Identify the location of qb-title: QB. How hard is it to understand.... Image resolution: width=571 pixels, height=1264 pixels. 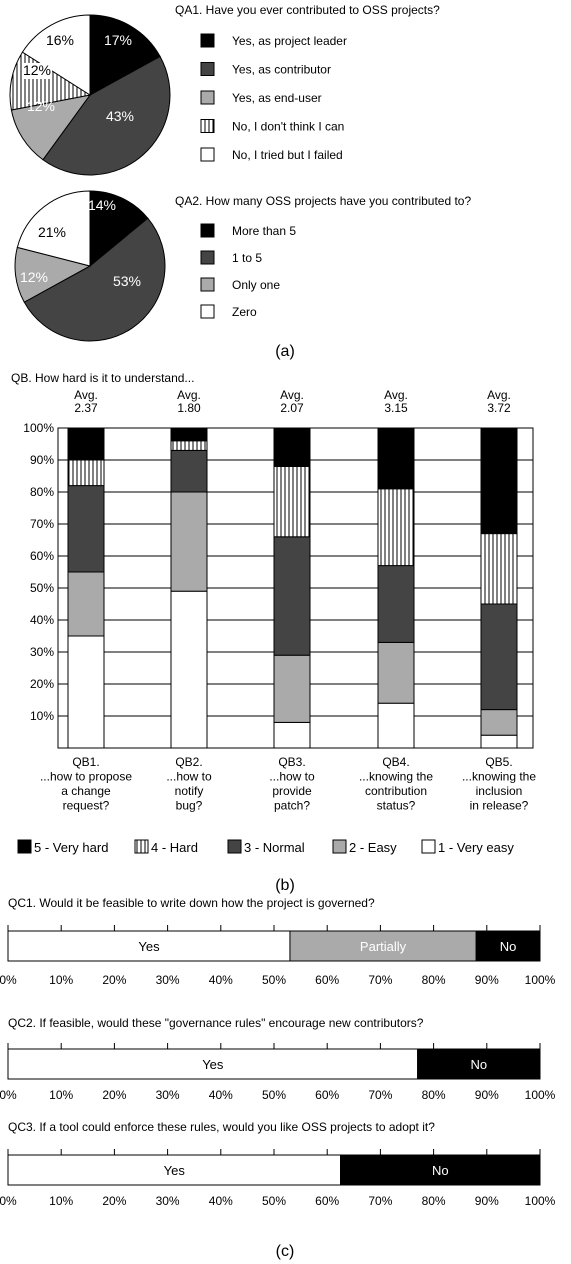
(102, 378).